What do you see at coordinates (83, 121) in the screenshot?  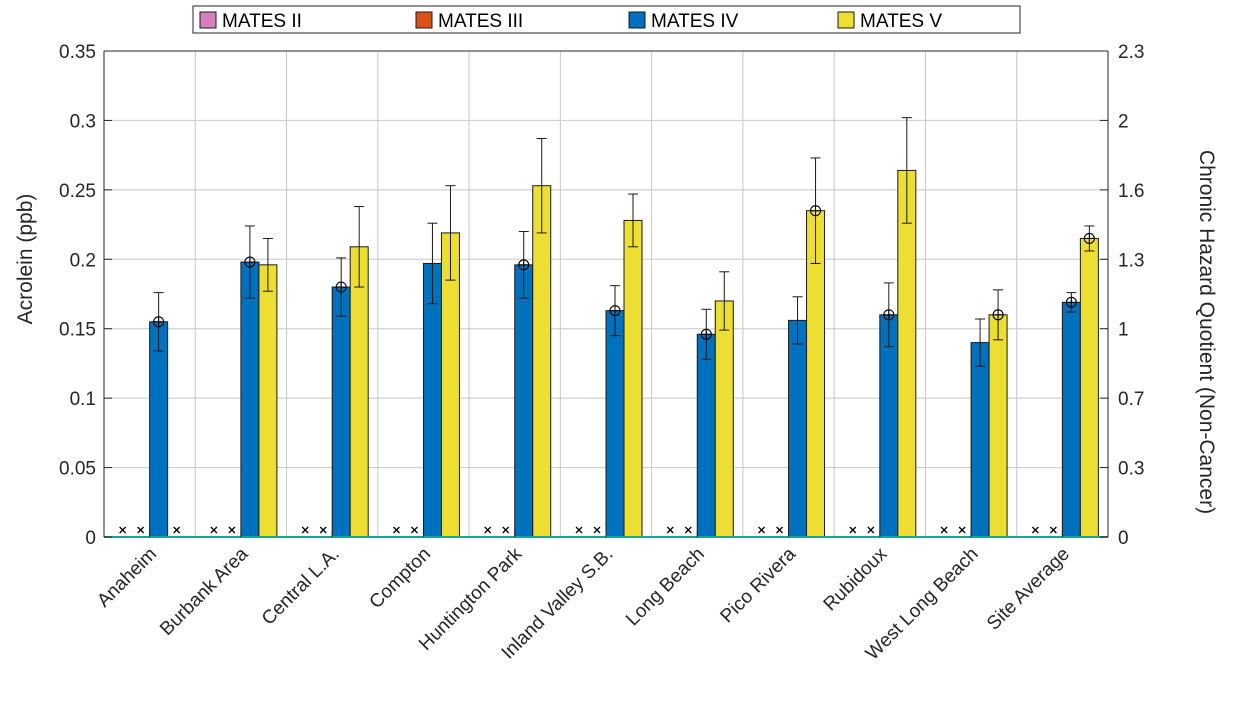 I see `y-tick-label: 0.3` at bounding box center [83, 121].